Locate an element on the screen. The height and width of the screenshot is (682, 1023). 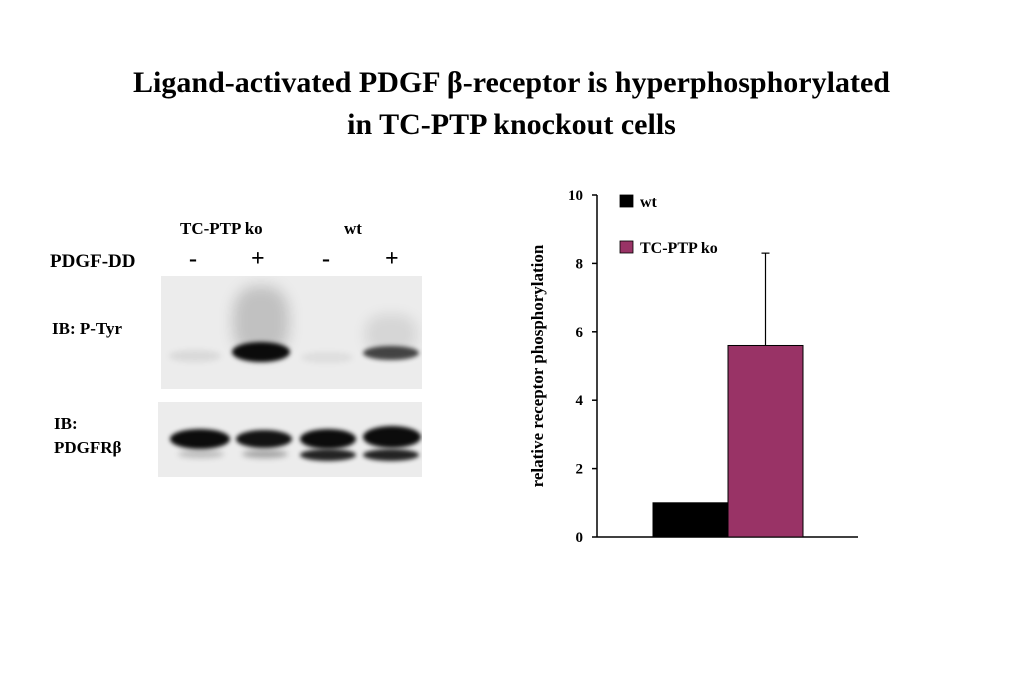
lane-1-sign: - is located at coordinates (193, 259).